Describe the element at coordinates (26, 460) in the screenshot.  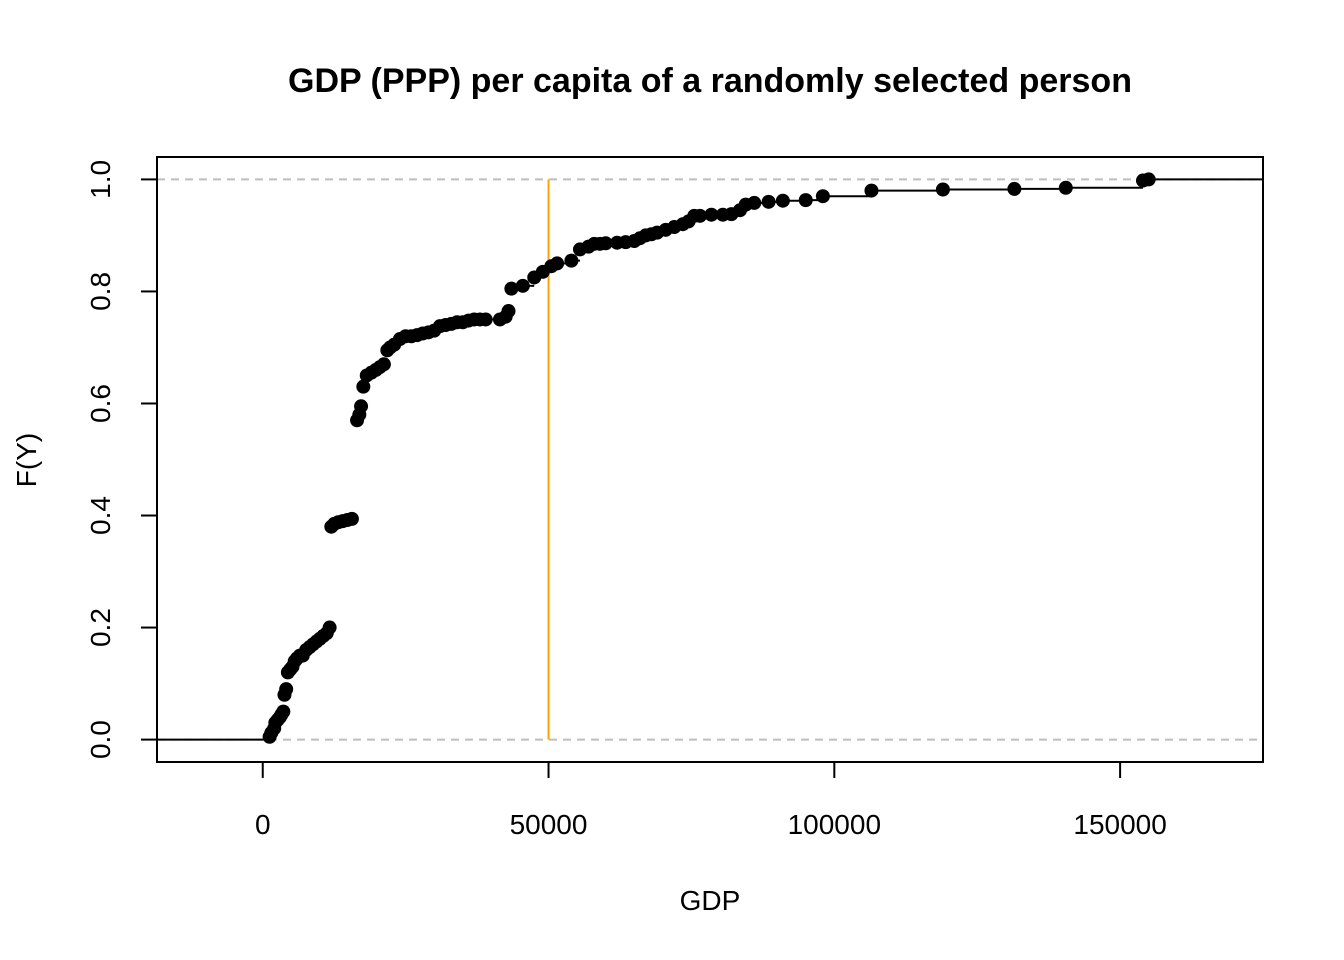
I see `y-axis-label: F(Y)` at that location.